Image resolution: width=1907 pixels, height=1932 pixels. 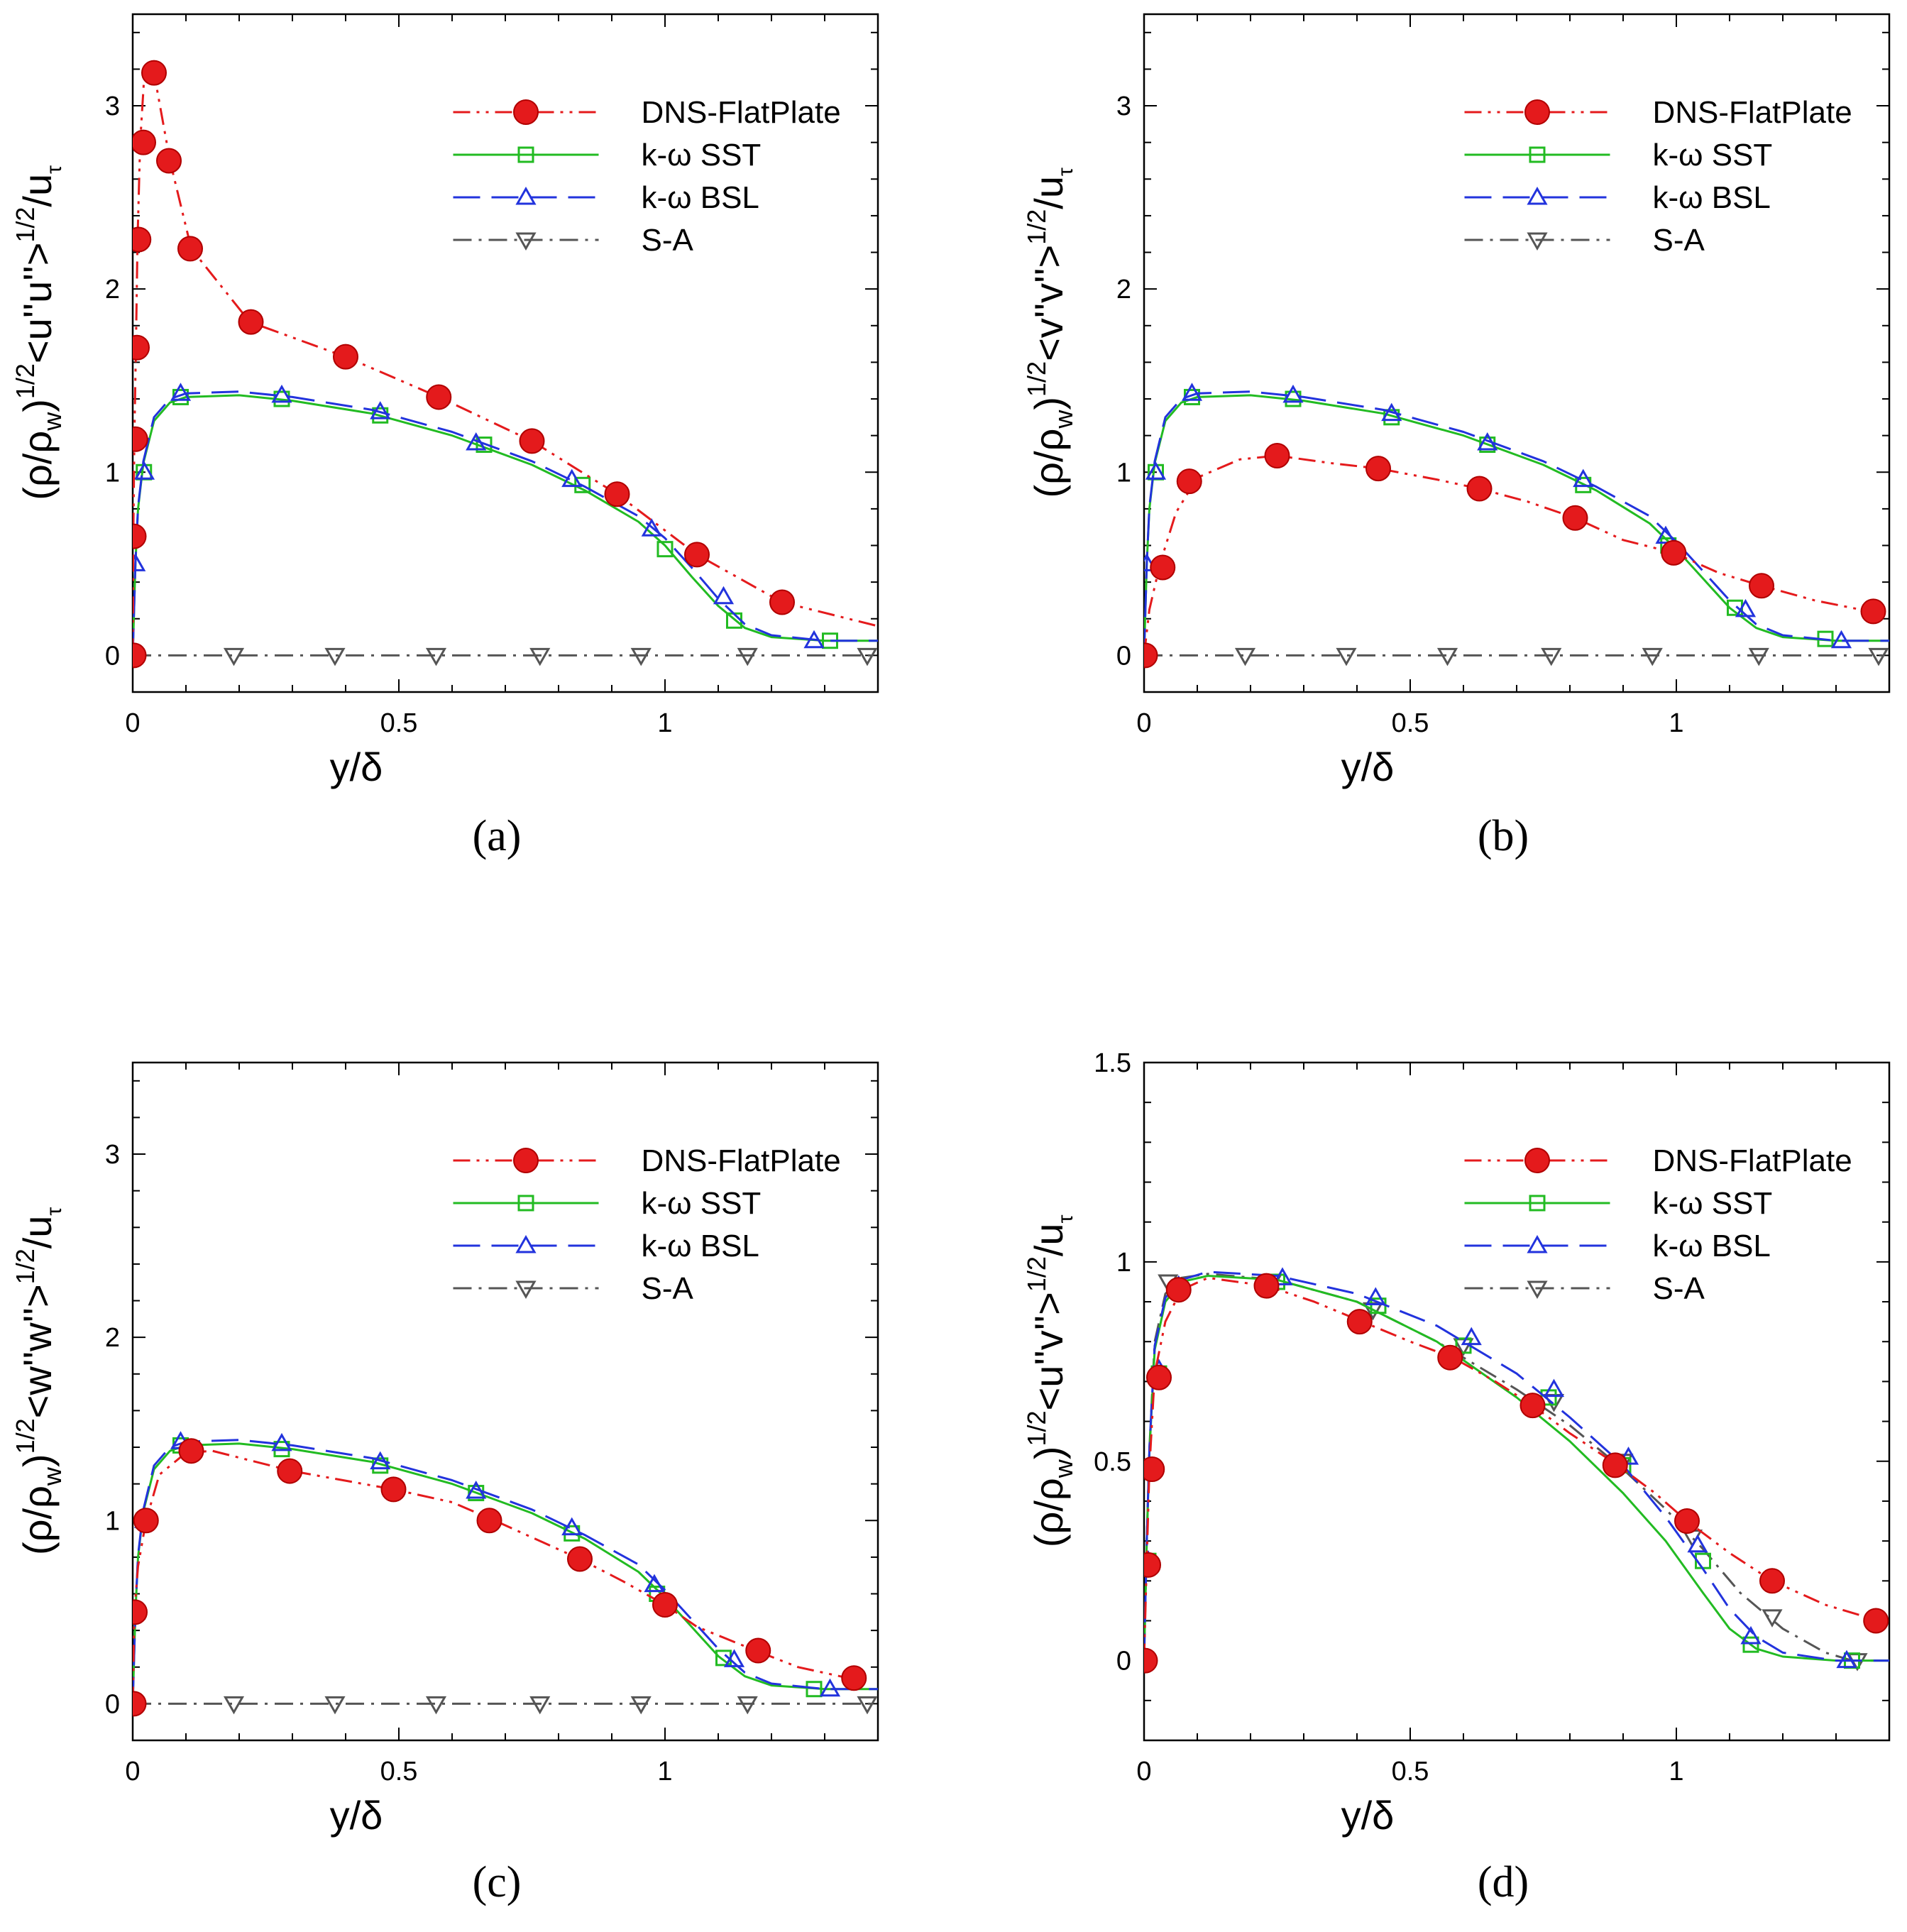 What do you see at coordinates (702, 155) in the screenshot?
I see `legend-label: k-ω SST` at bounding box center [702, 155].